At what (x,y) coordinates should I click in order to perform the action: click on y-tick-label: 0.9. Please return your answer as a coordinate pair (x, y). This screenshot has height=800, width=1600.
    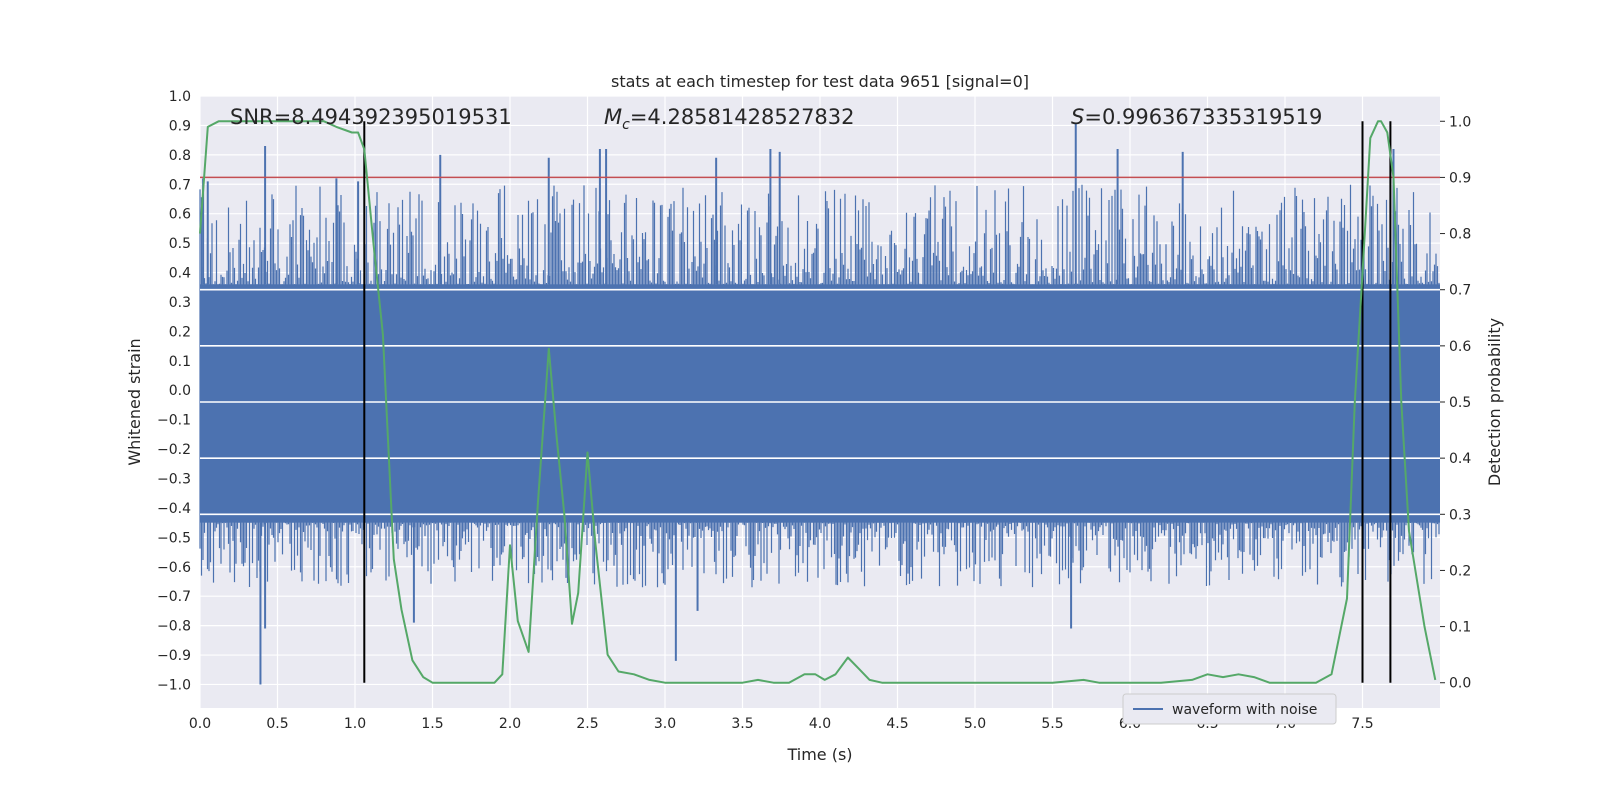
    Looking at the image, I should click on (180, 126).